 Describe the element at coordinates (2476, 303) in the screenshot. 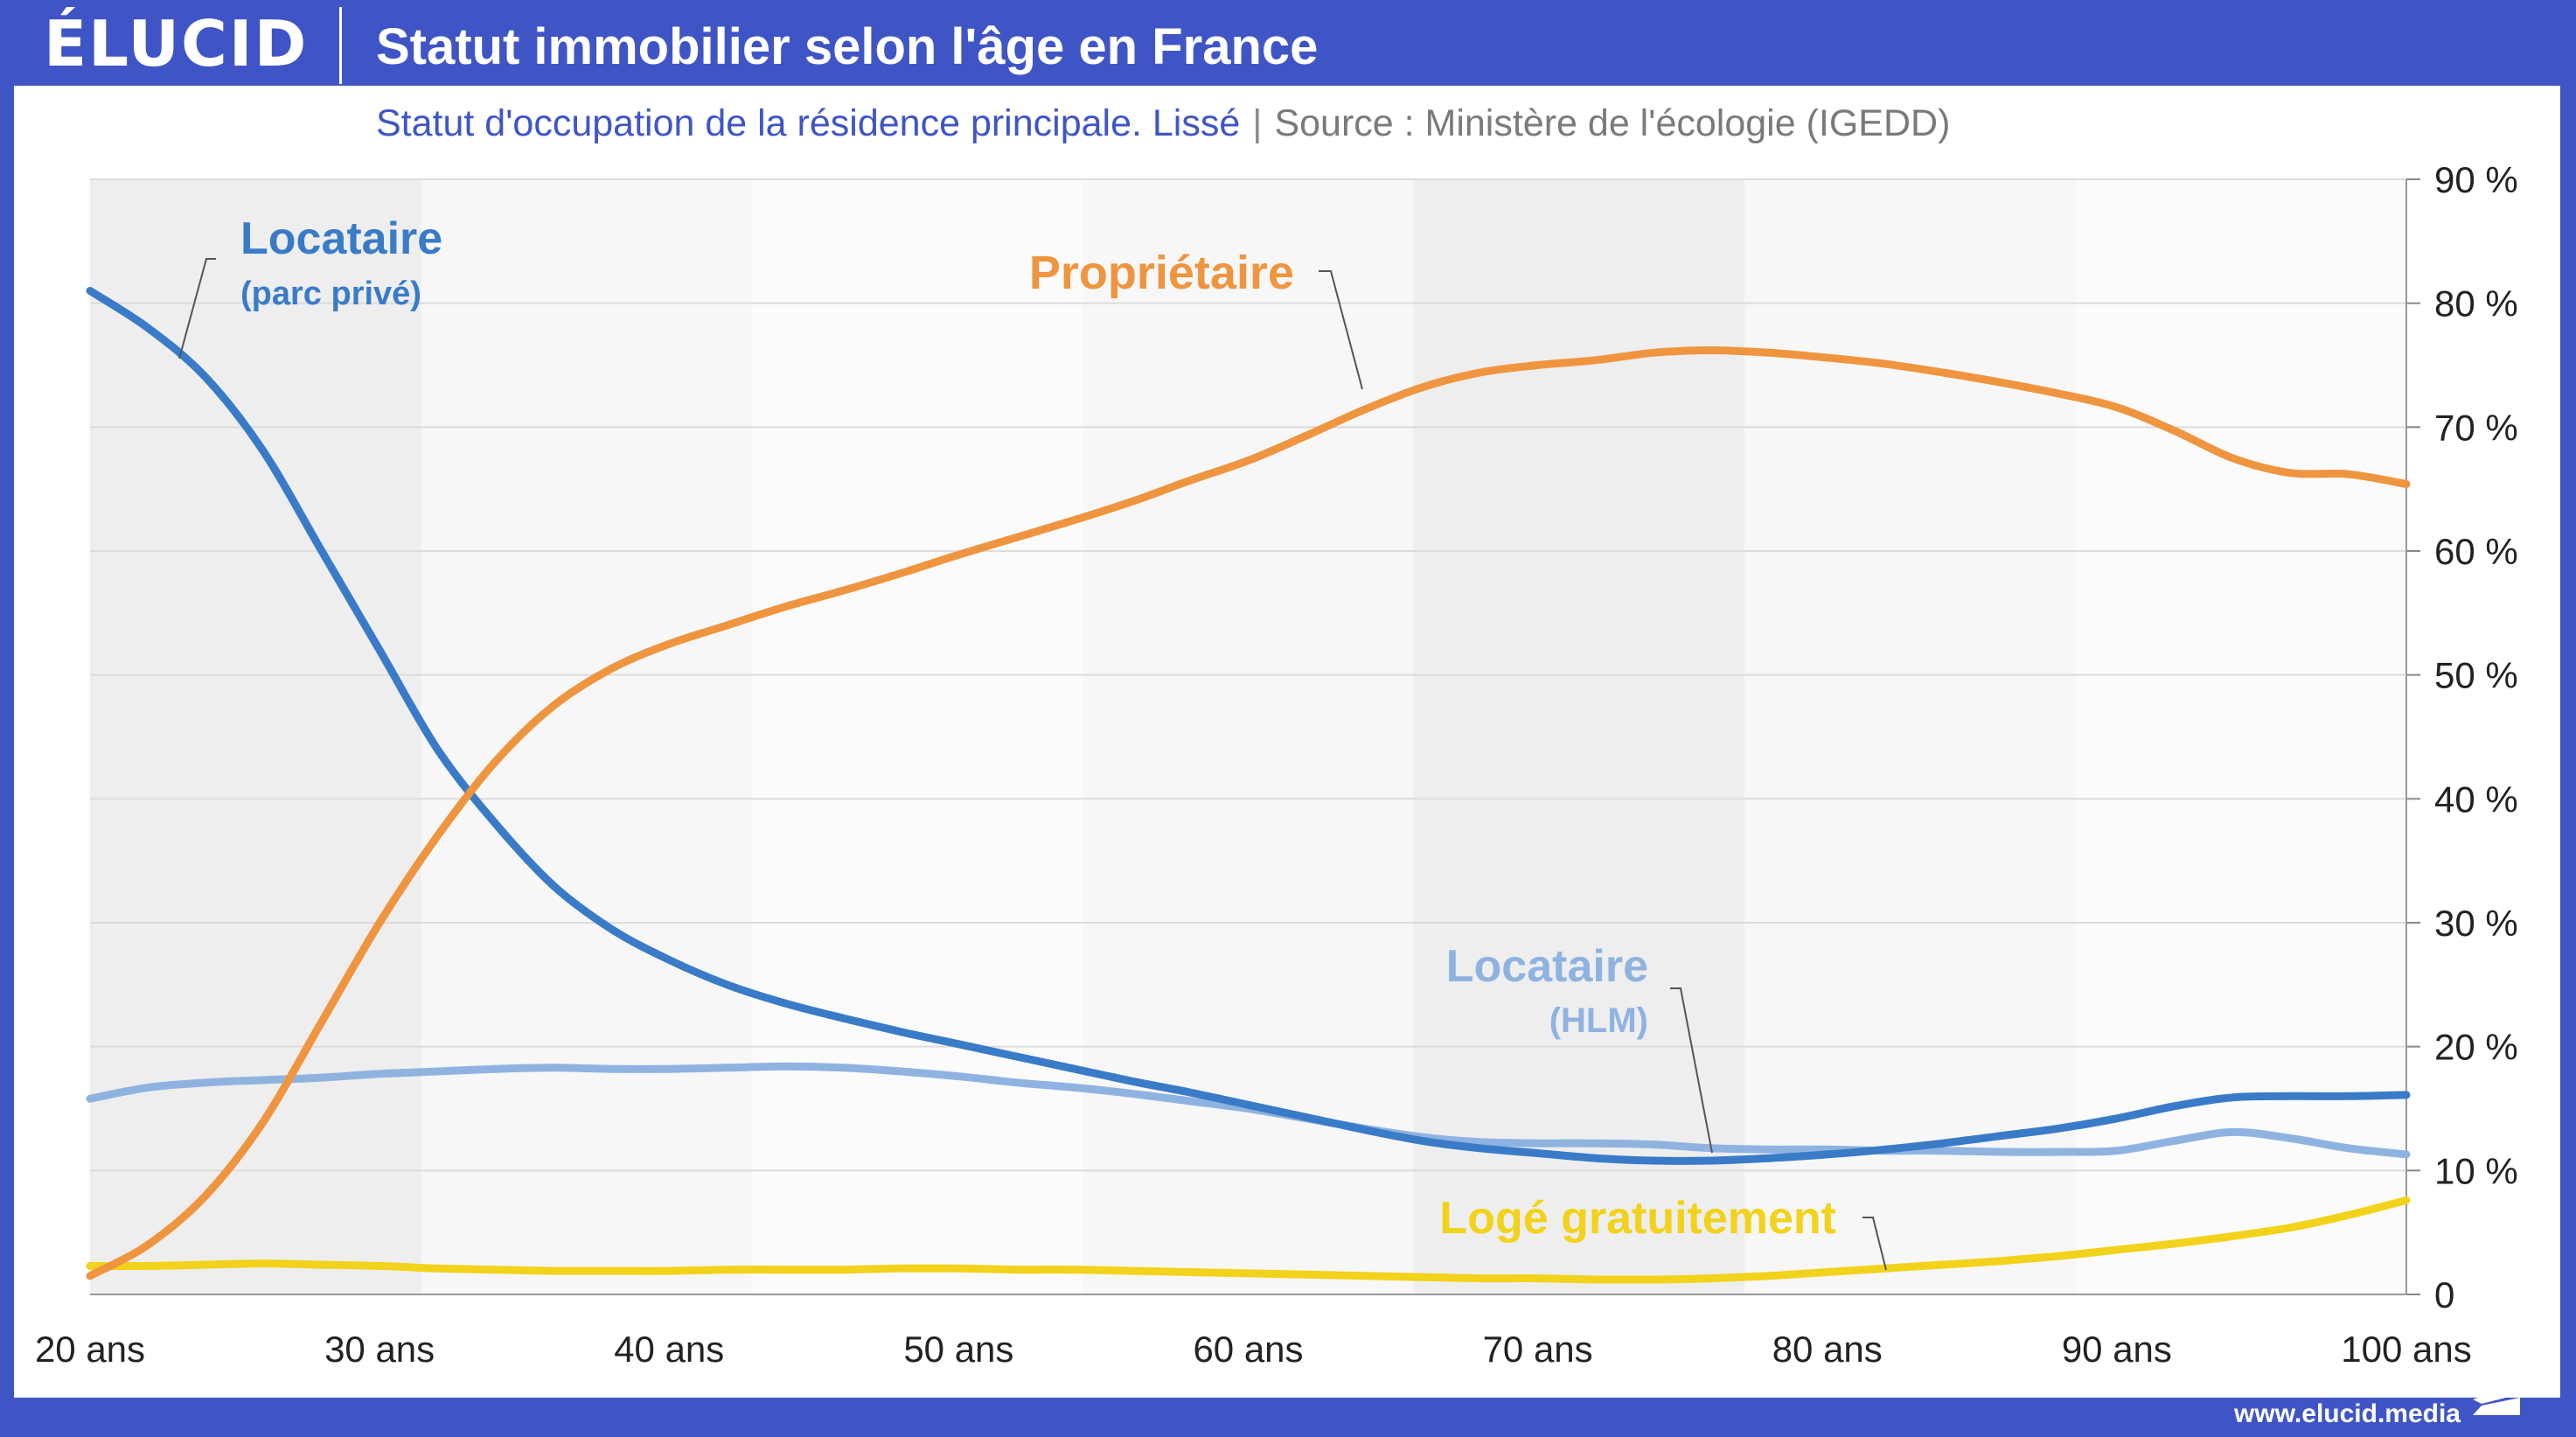

I see `y-tick-label: 80 %` at that location.